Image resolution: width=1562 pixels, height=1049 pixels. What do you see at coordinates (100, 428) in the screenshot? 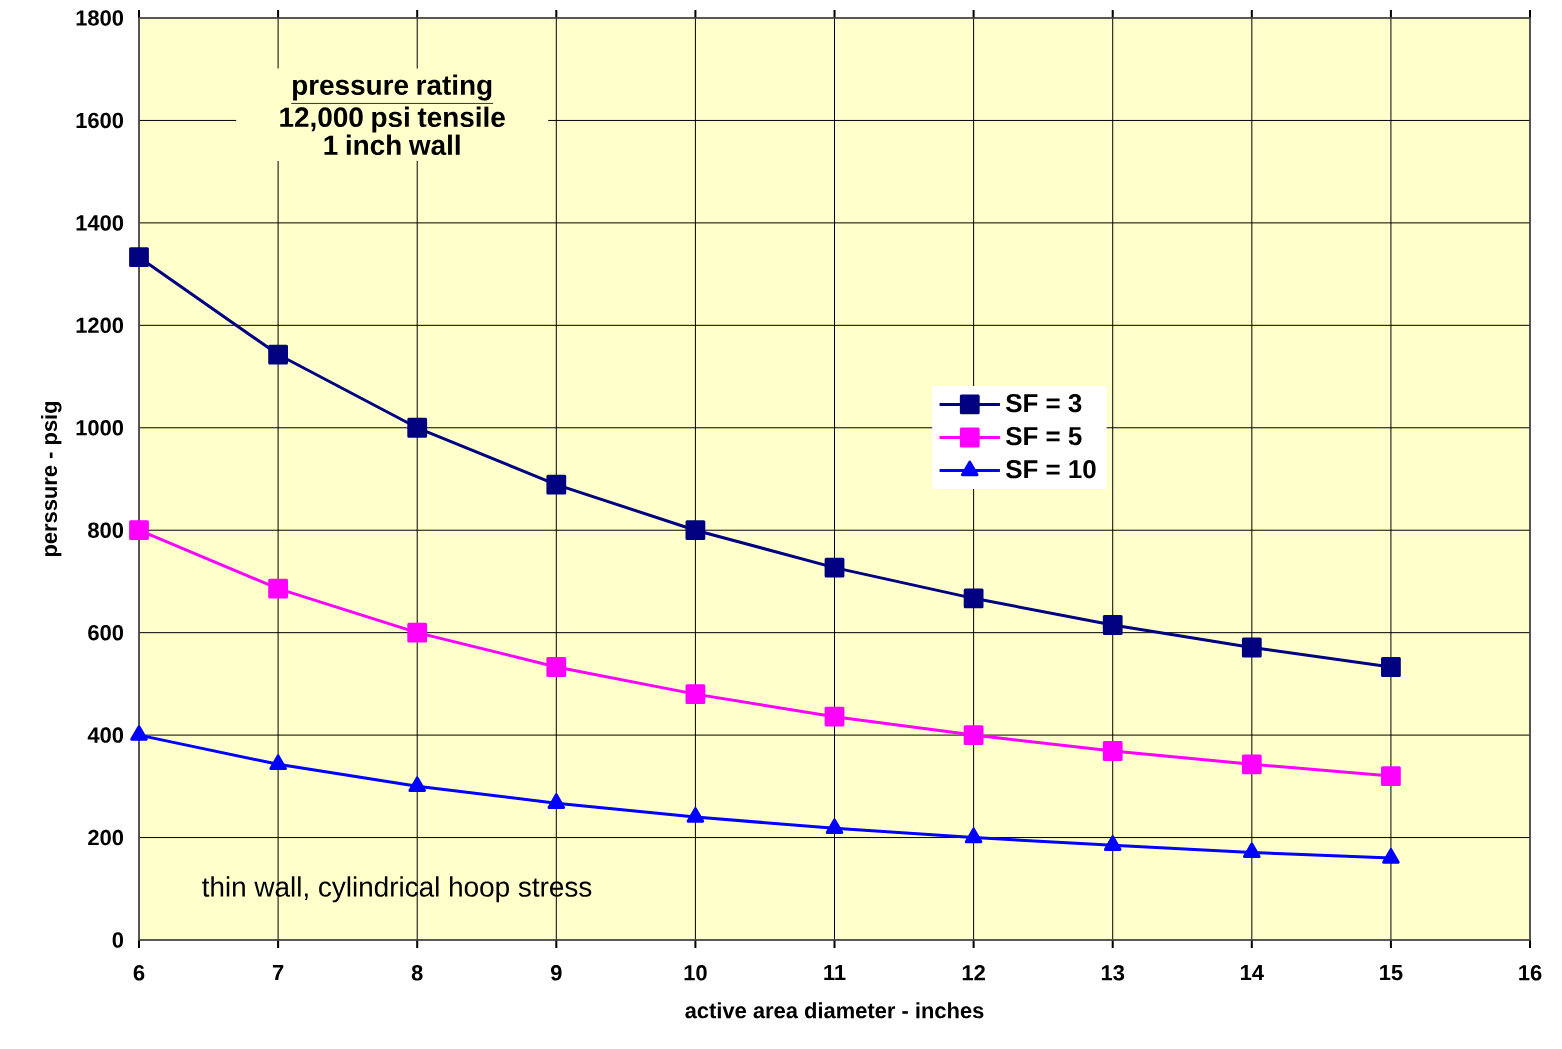
I see `y-tick-label: 1000` at bounding box center [100, 428].